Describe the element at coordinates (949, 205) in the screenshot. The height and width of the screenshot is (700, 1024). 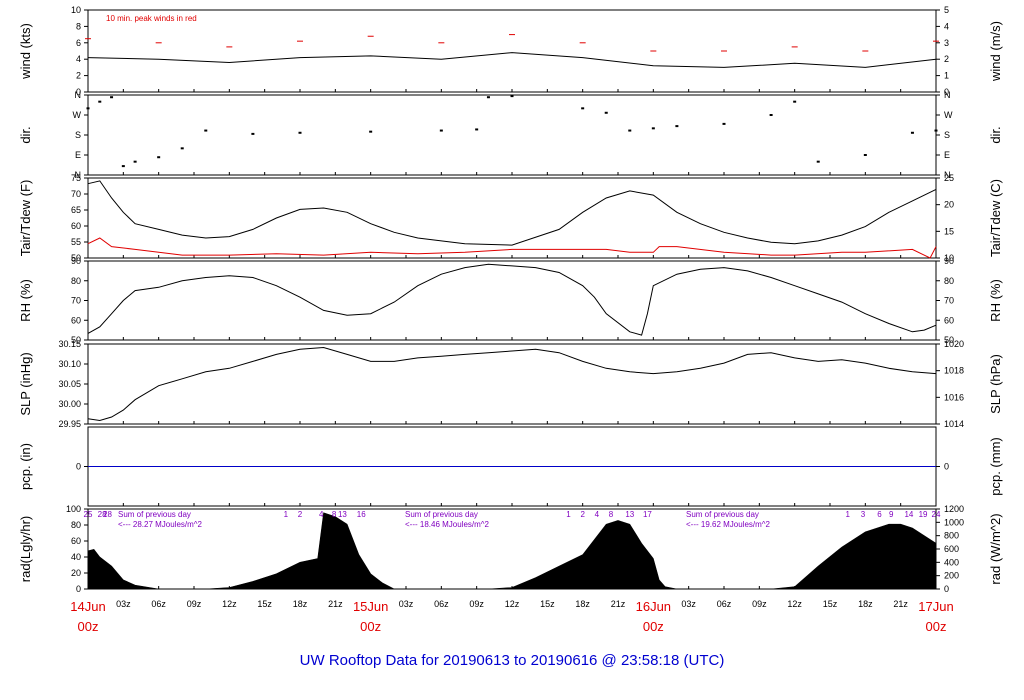
I see `right-tick-label: 20` at that location.